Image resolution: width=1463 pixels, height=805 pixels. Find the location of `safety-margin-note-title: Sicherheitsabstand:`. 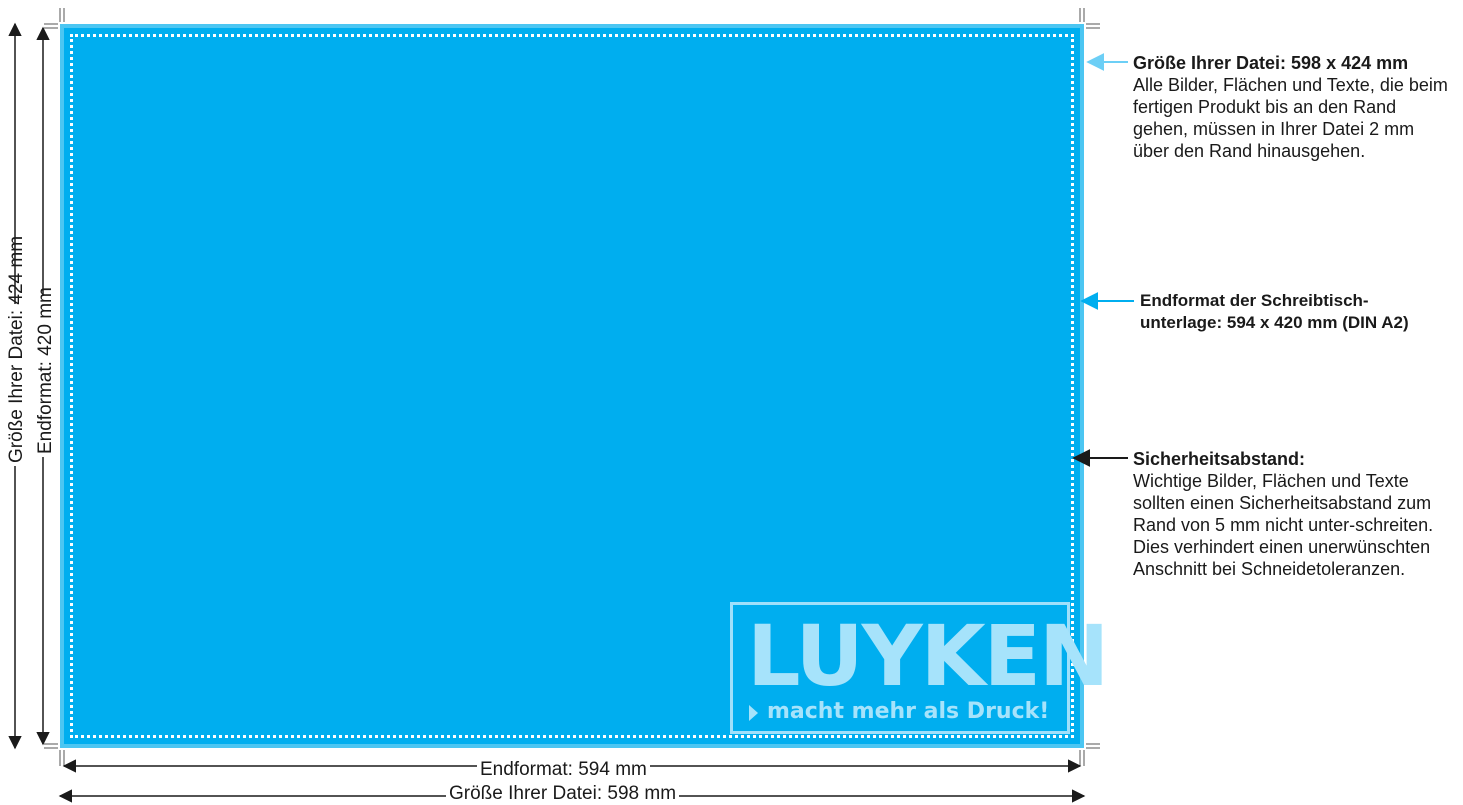

safety-margin-note-title: Sicherheitsabstand: is located at coordinates (1219, 459).